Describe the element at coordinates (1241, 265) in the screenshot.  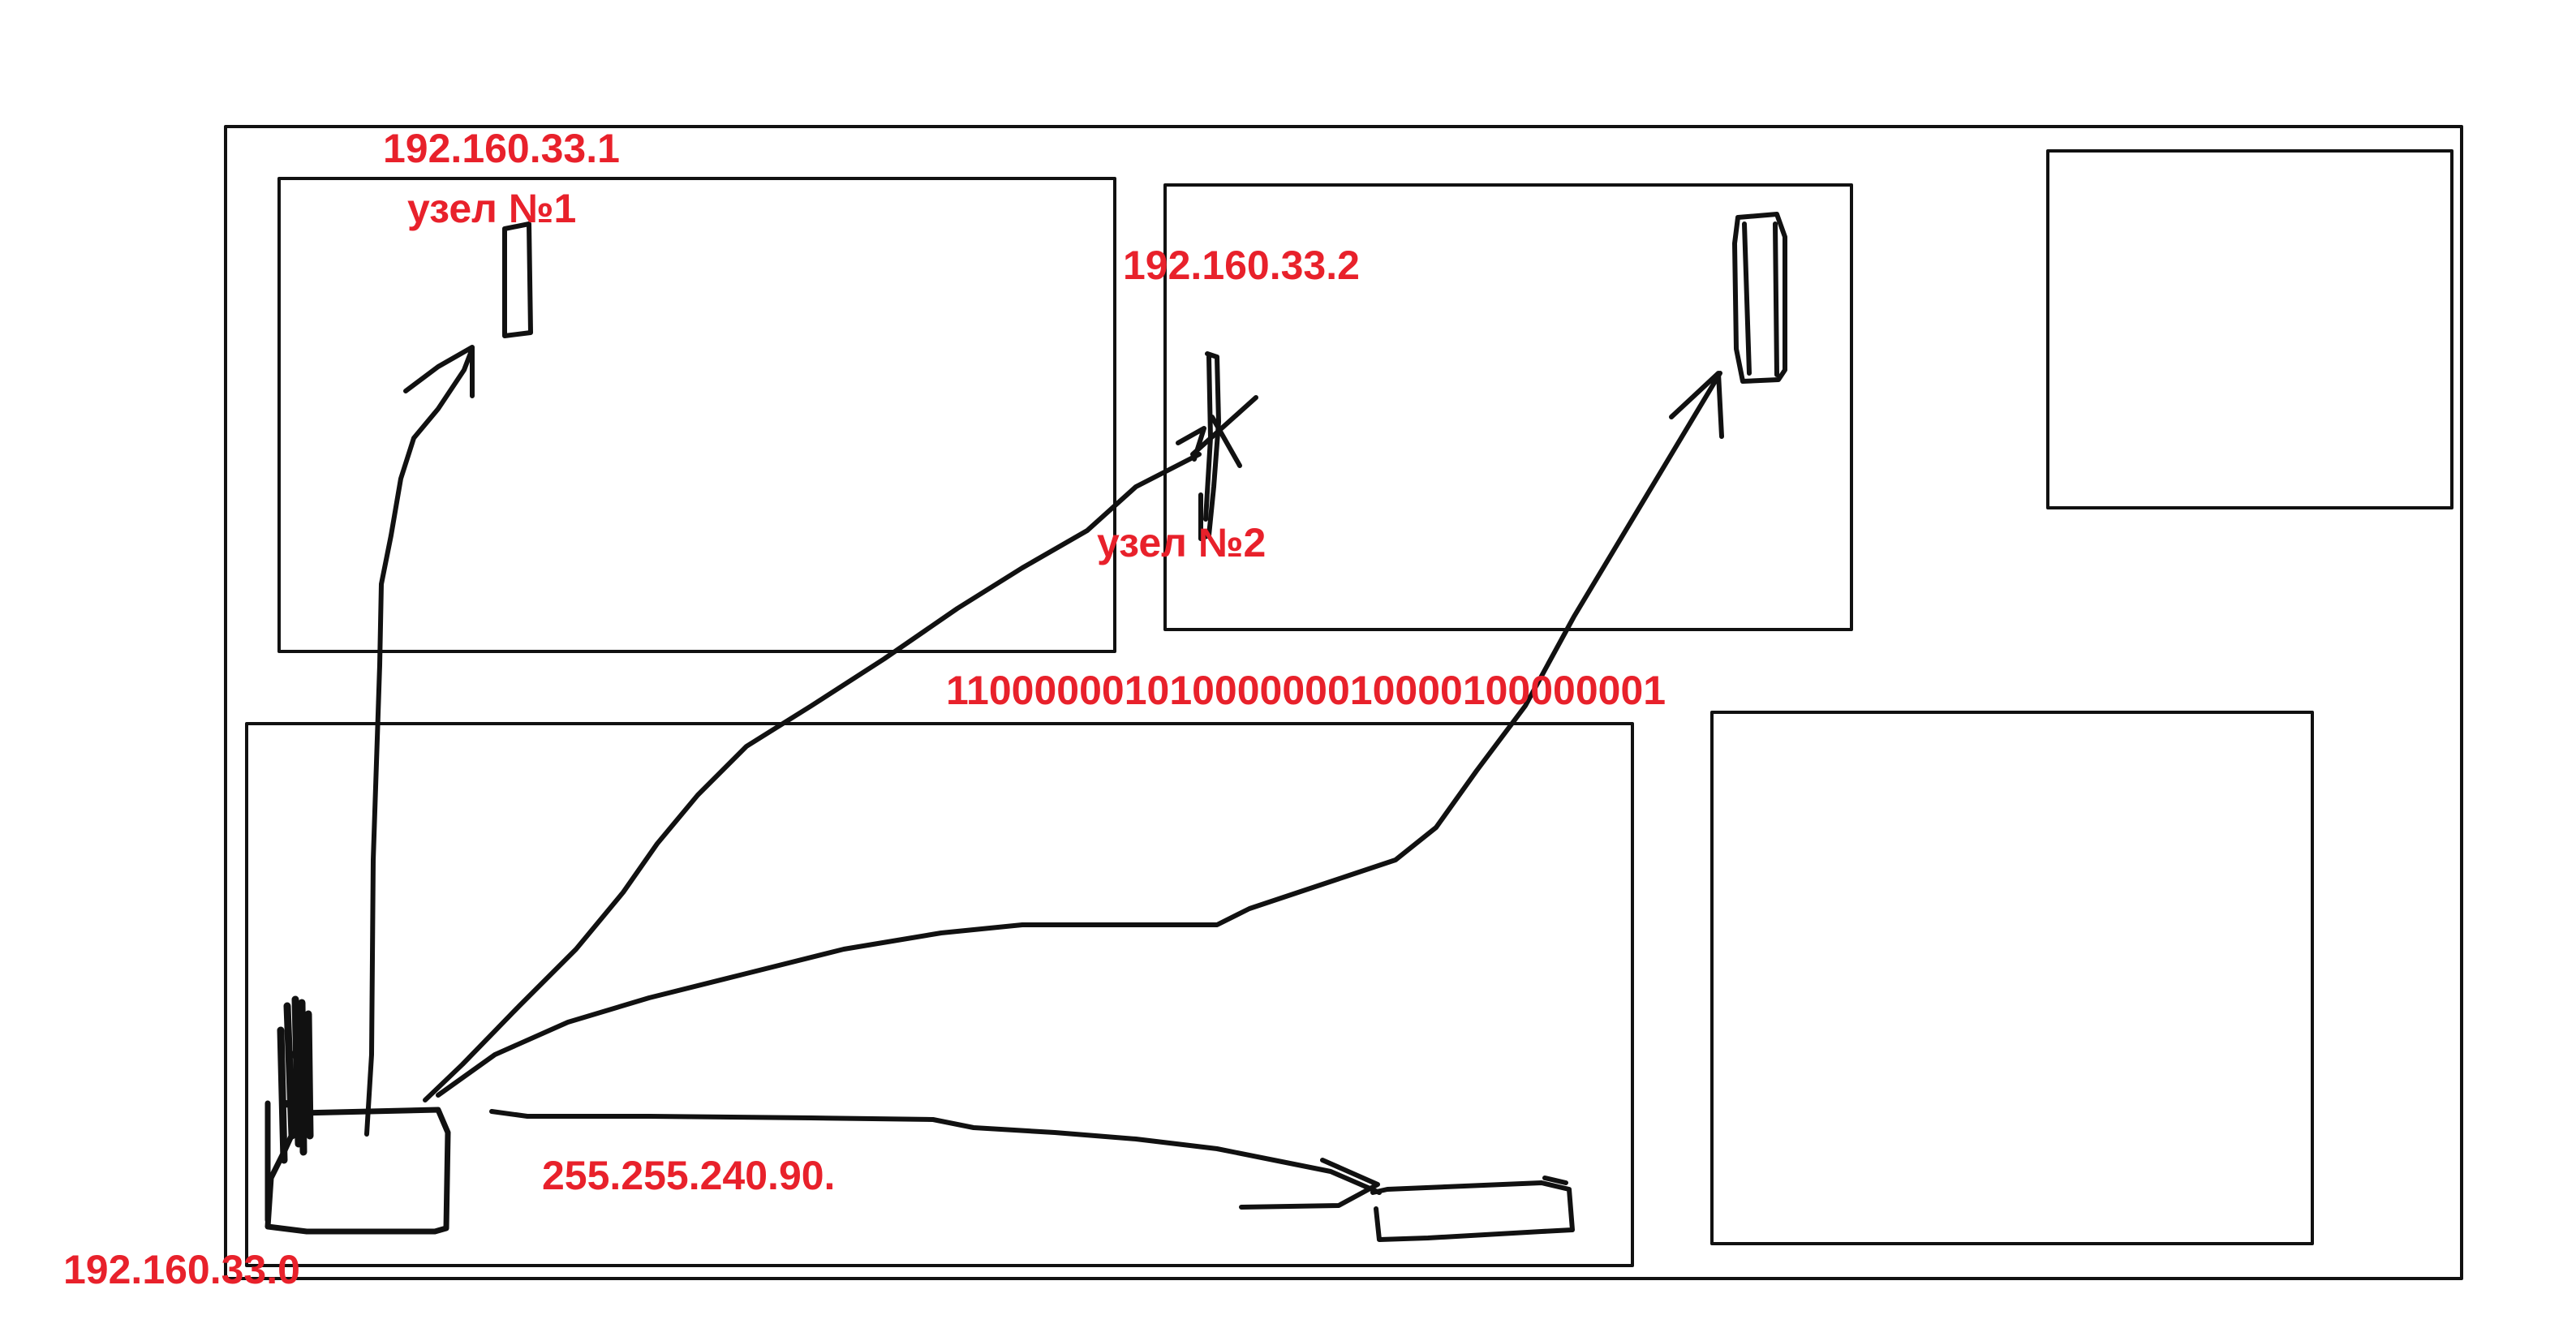
I see `node2-ip-label: 192.160.33.2` at that location.